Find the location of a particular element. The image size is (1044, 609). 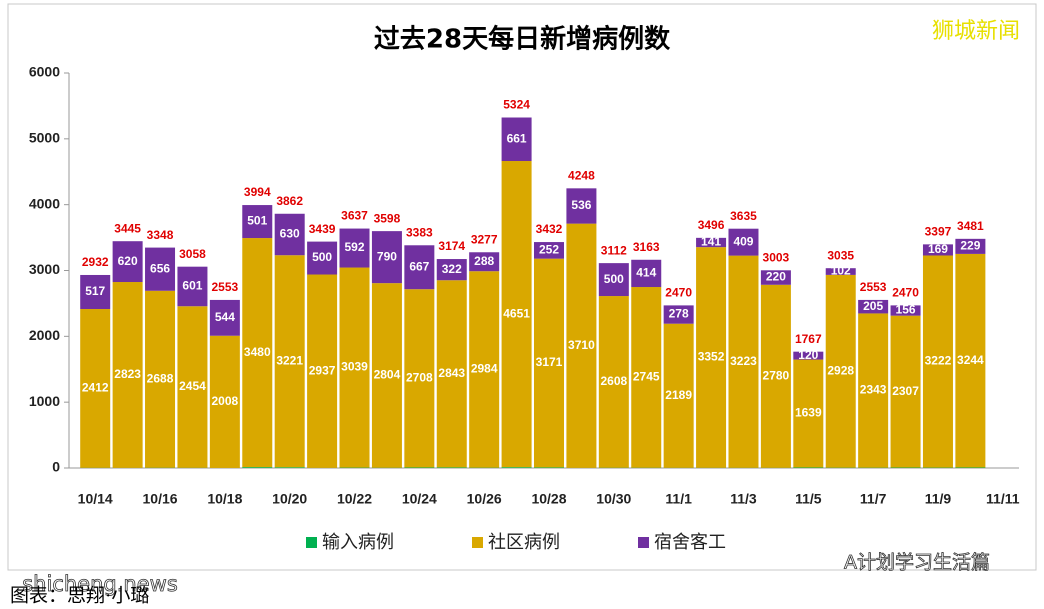

total-label: 3397 is located at coordinates (938, 232).